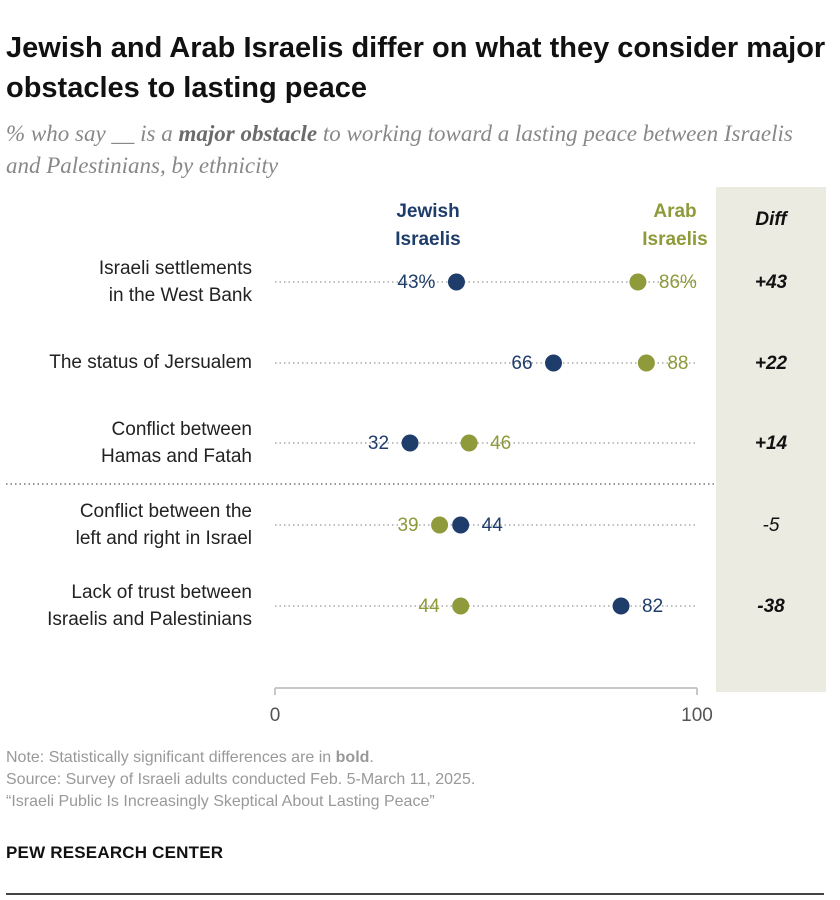 The image size is (840, 900). I want to click on legend-arab-israelis: Israelis, so click(675, 239).